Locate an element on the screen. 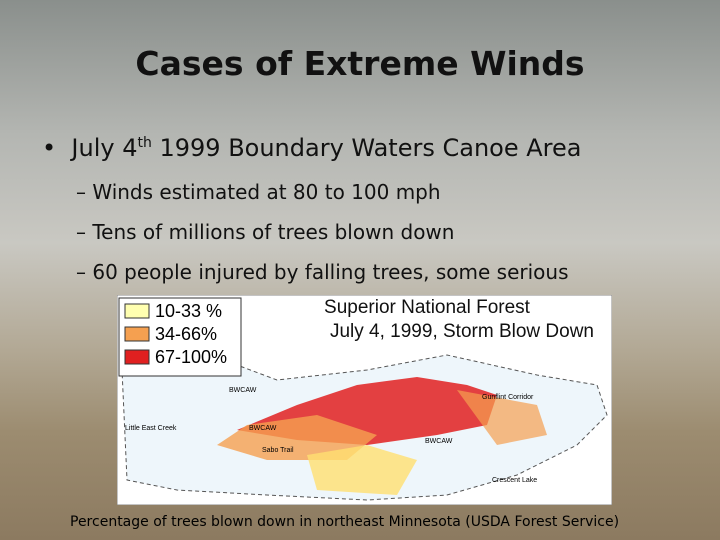  legend-label: 10-33 % is located at coordinates (188, 311).